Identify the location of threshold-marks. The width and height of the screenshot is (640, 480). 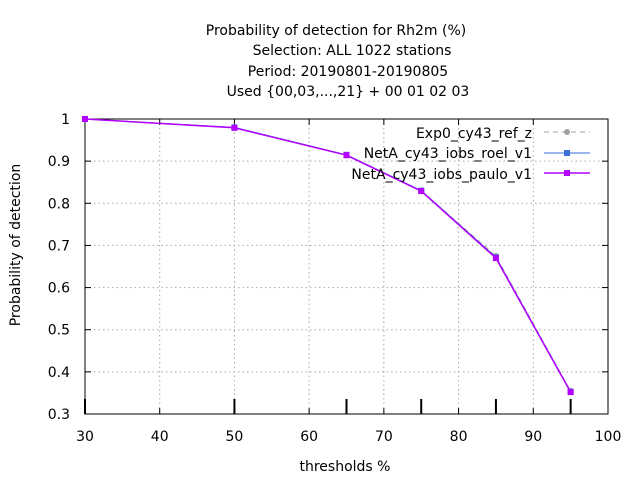
(328, 406).